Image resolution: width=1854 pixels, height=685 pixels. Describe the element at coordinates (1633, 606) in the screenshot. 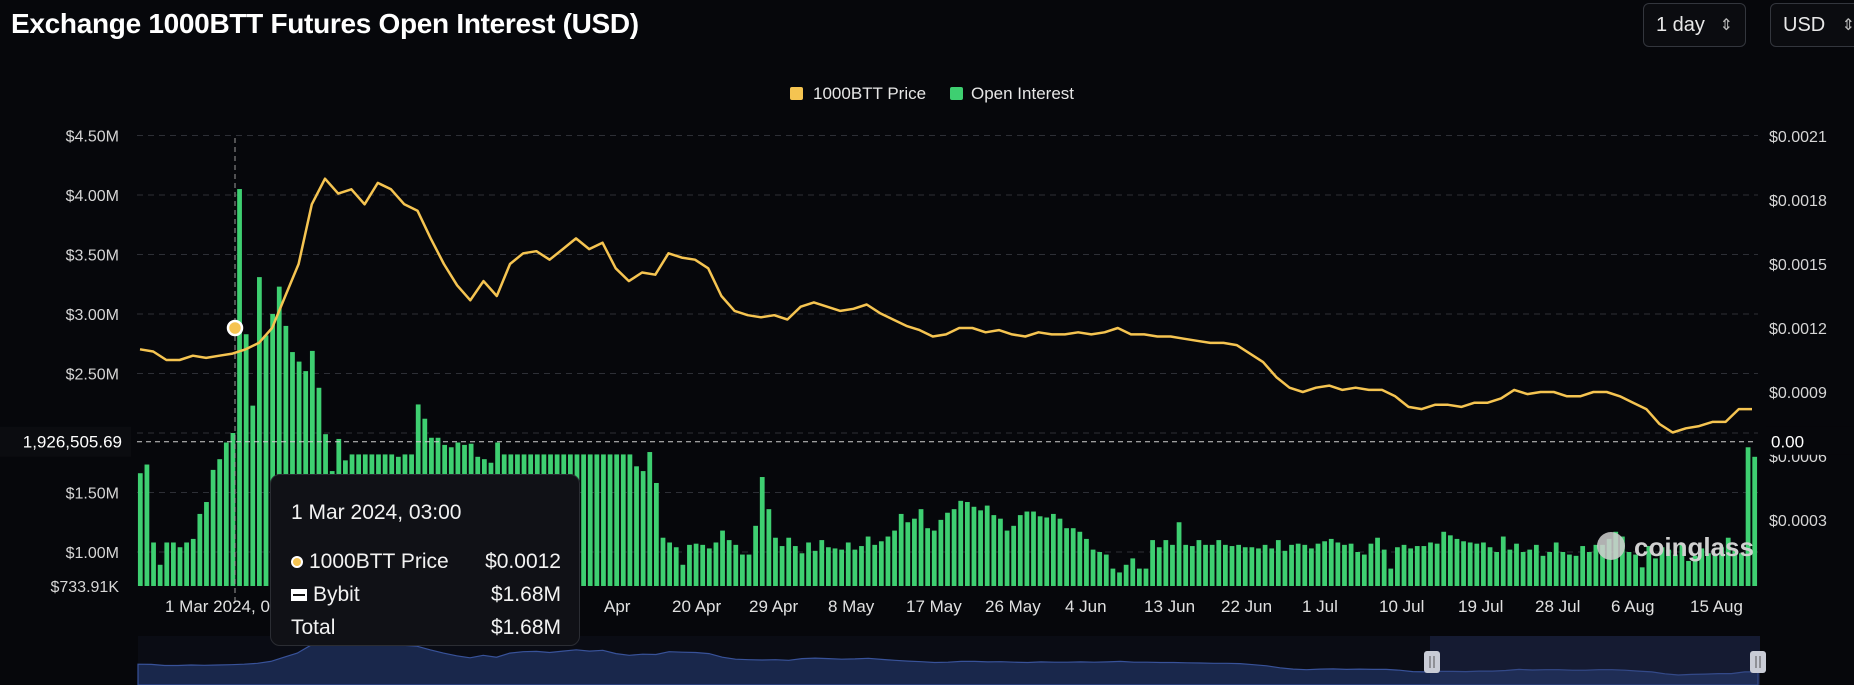

I see `x-tick-label: 6 Aug` at that location.